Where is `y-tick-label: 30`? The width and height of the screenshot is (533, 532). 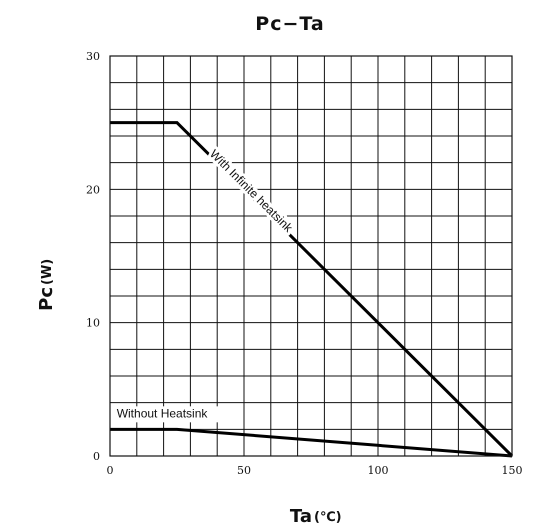 y-tick-label: 30 is located at coordinates (93, 56).